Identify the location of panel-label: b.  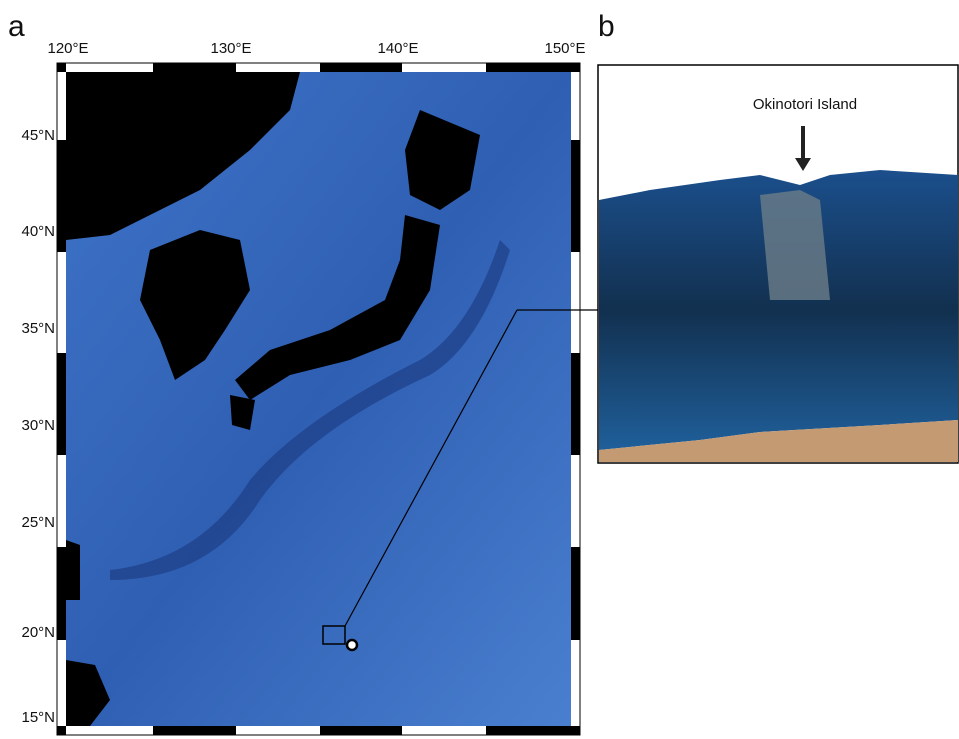
(606, 26).